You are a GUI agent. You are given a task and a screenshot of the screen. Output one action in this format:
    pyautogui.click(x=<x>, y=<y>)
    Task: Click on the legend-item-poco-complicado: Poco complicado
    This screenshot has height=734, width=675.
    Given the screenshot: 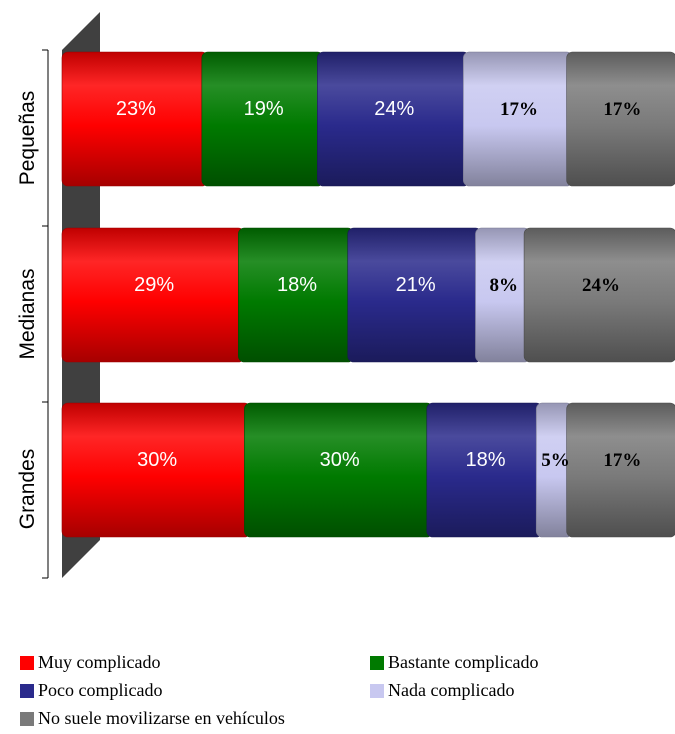 What is the action you would take?
    pyautogui.click(x=91, y=690)
    